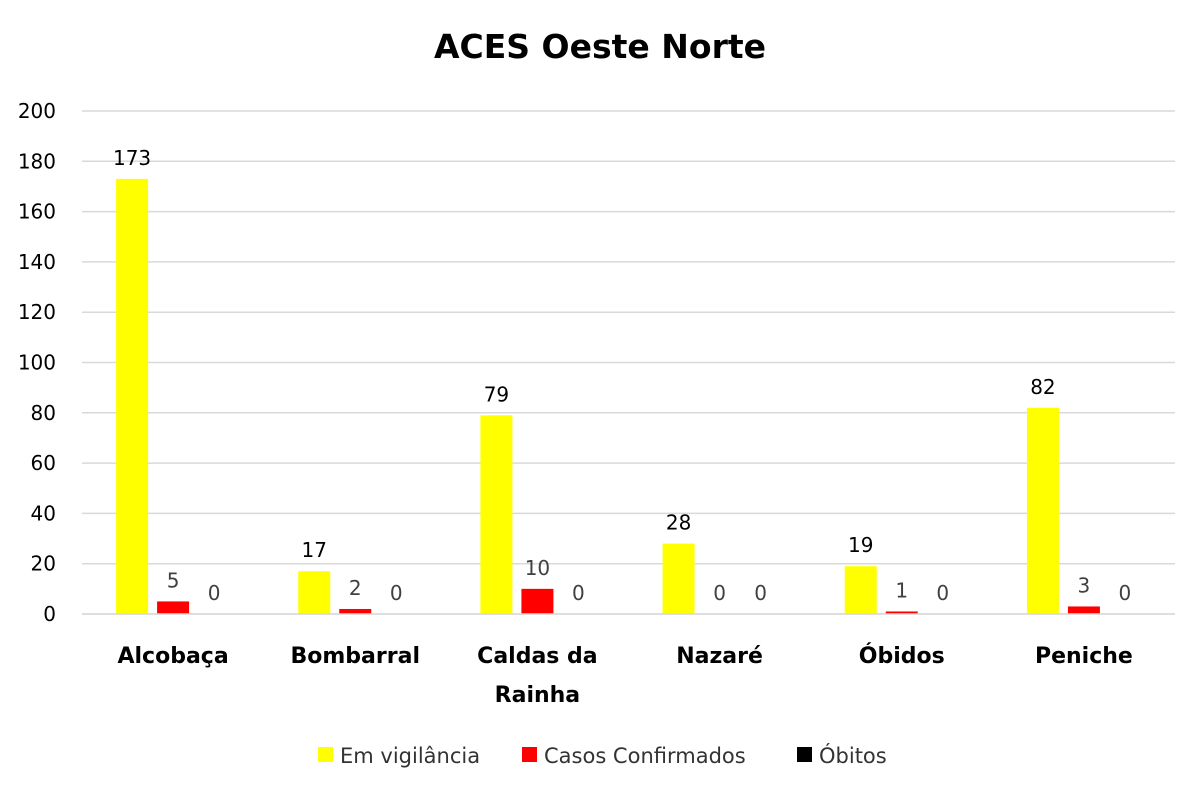 Image resolution: width=1200 pixels, height=794 pixels. What do you see at coordinates (37, 111) in the screenshot?
I see `y-tick-label: 200` at bounding box center [37, 111].